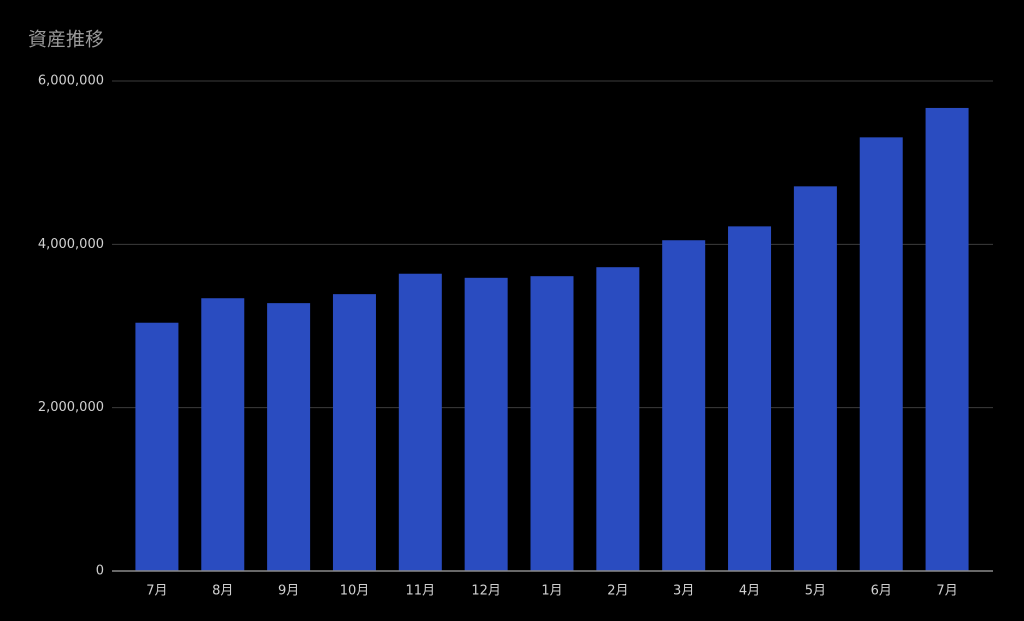  What do you see at coordinates (71, 407) in the screenshot?
I see `y-tick-label: 2,000,000` at bounding box center [71, 407].